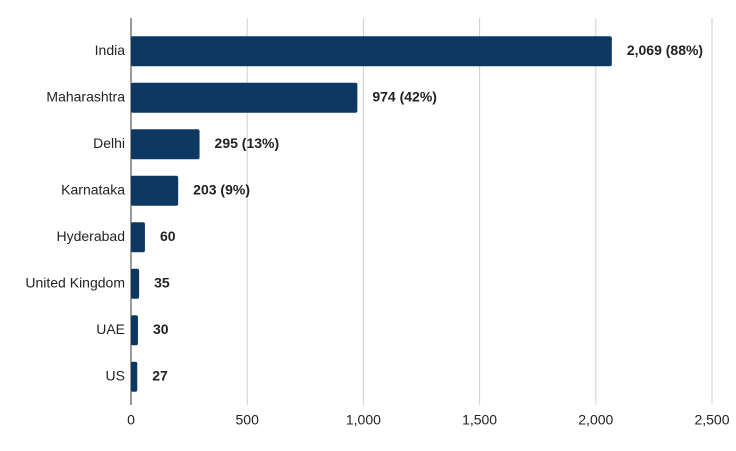 This screenshot has height=451, width=736. Describe the element at coordinates (665, 50) in the screenshot. I see `value-label: 2,069 (88%)` at that location.